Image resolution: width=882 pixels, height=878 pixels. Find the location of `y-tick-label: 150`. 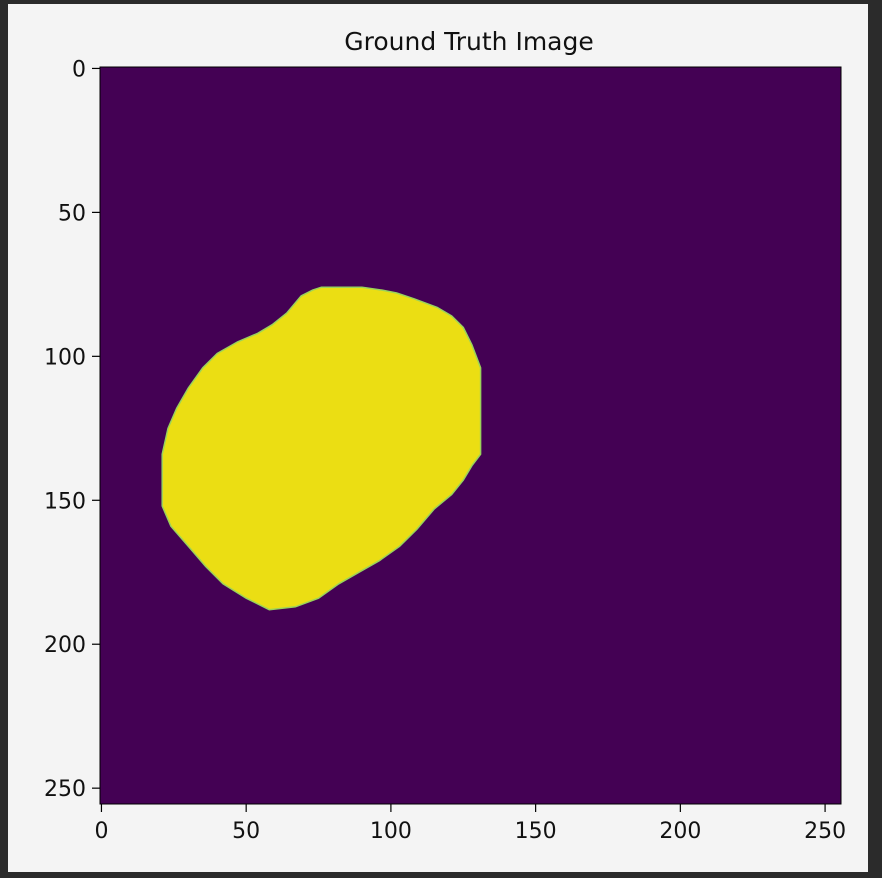

y-tick-label: 150 is located at coordinates (65, 501).